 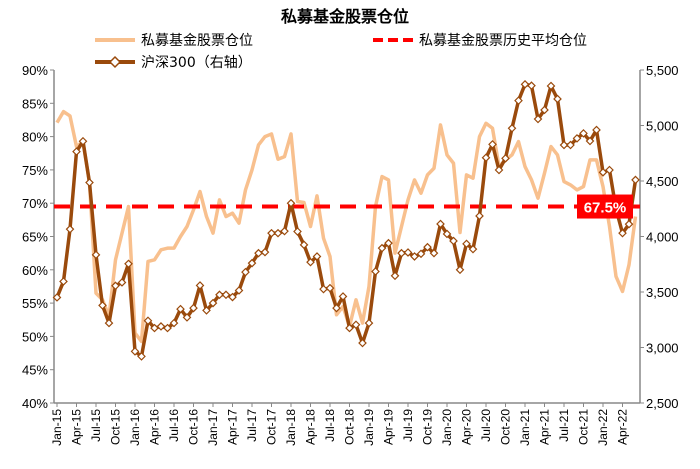 What do you see at coordinates (35, 103) in the screenshot?
I see `left-tick-label: 85%` at bounding box center [35, 103].